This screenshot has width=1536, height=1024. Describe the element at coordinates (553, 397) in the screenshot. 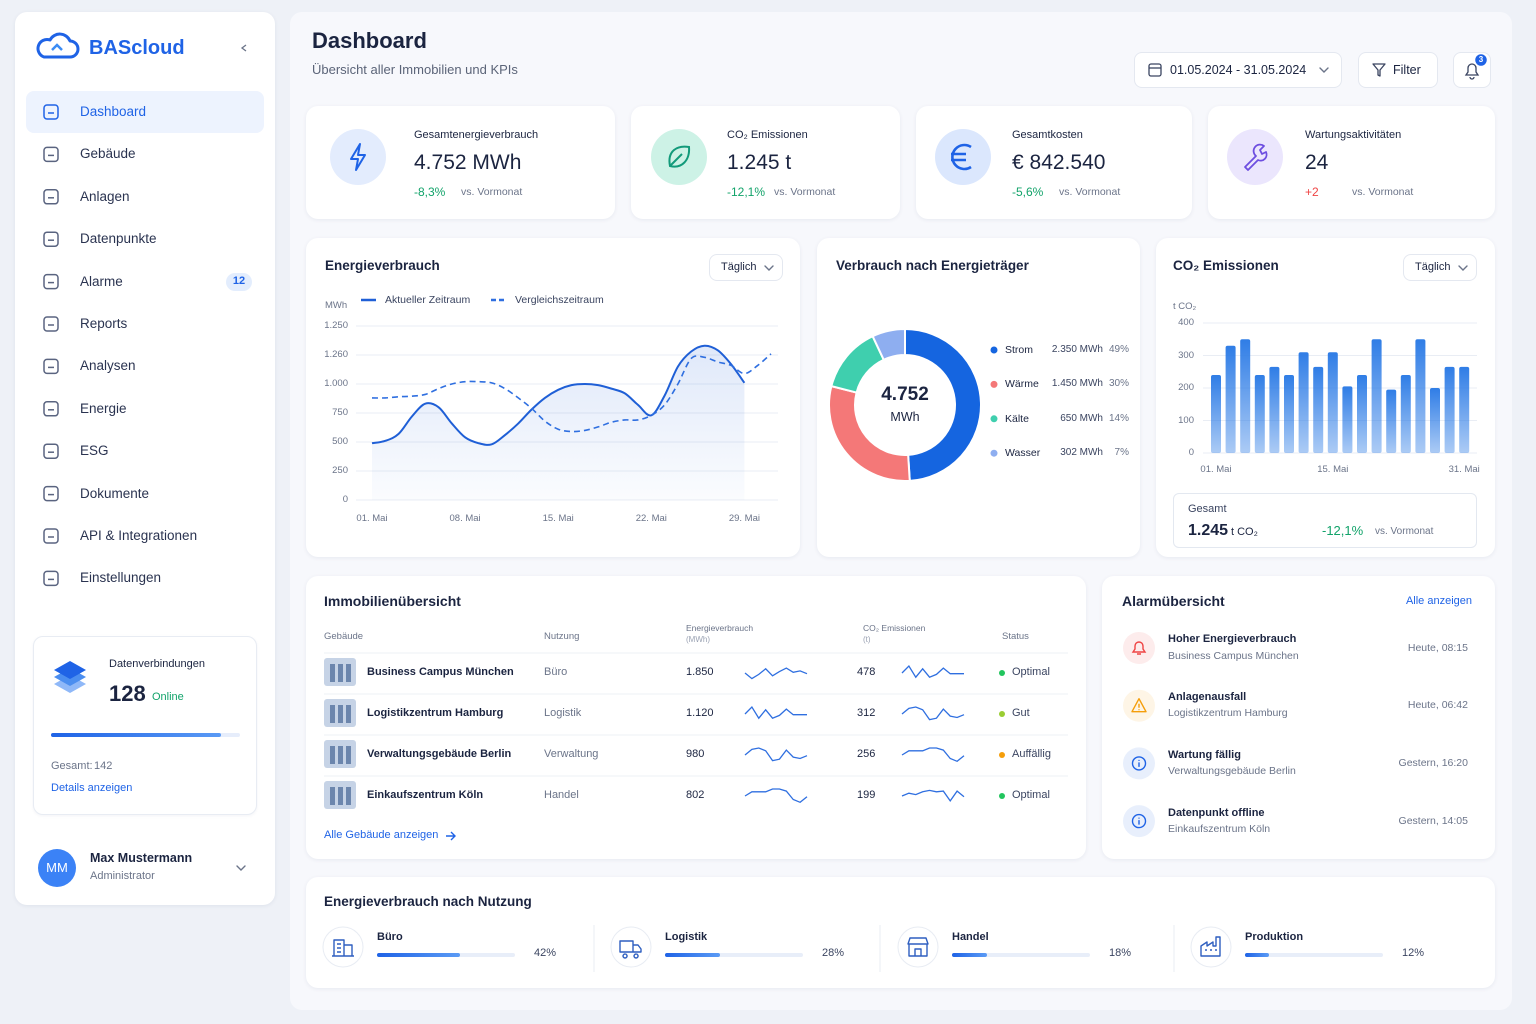

I see `chart-card` at that location.